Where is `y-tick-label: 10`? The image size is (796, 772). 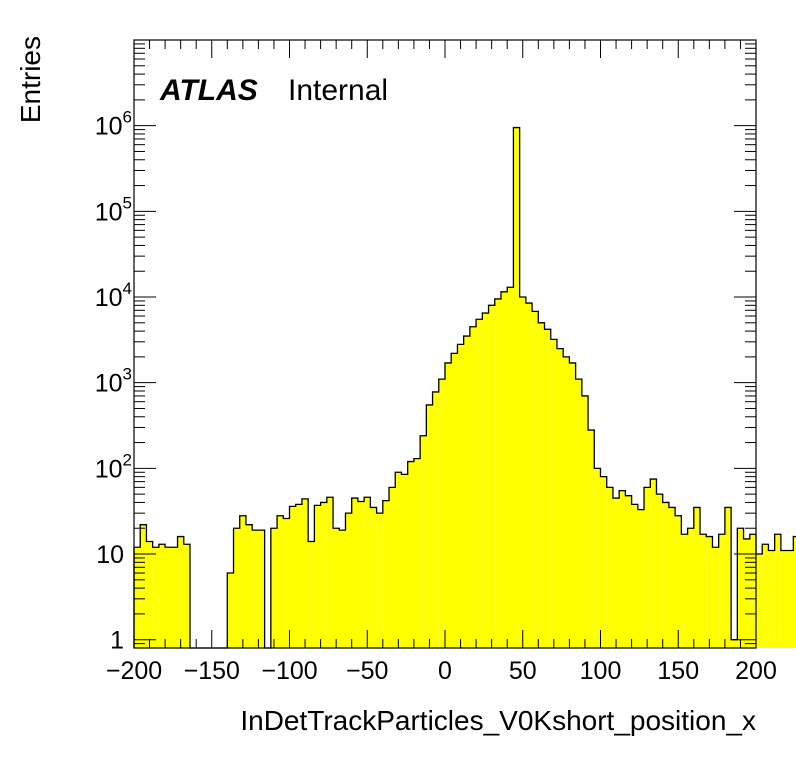
y-tick-label: 10 is located at coordinates (110, 555).